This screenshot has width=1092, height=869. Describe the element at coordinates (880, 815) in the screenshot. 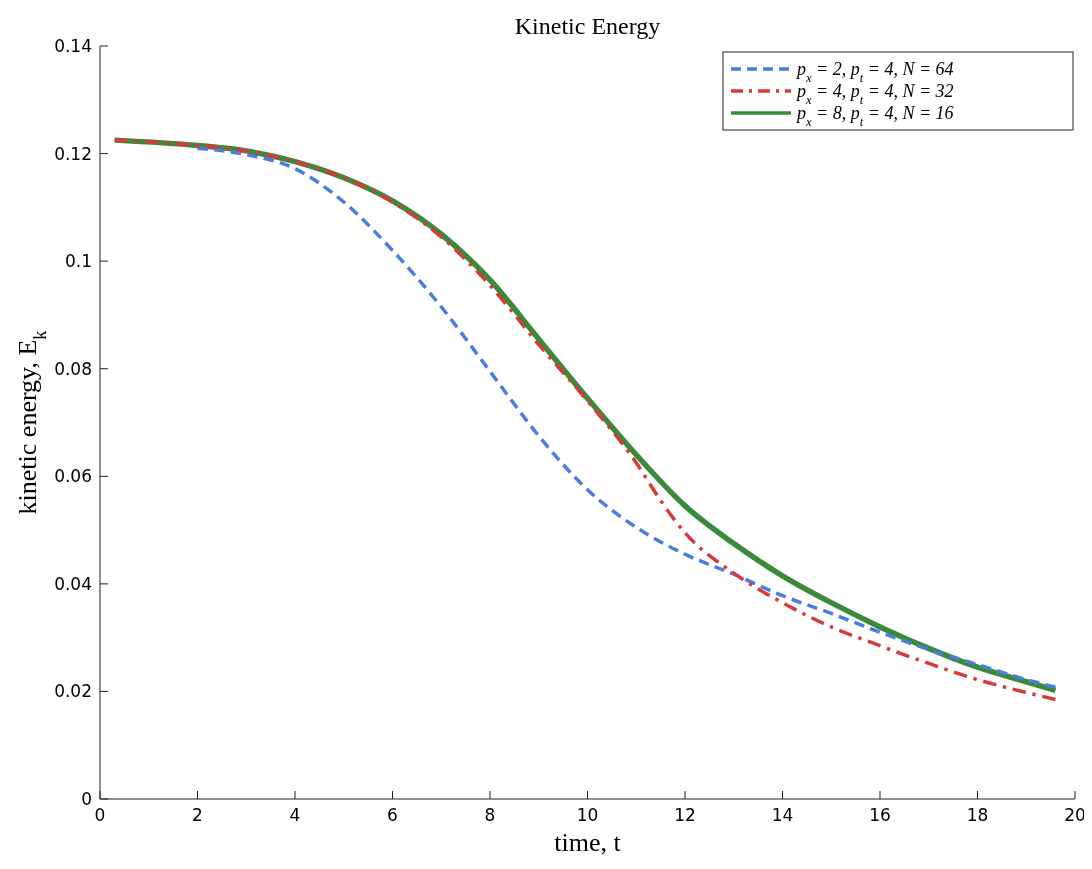

I see `x-tick-label: 16` at that location.